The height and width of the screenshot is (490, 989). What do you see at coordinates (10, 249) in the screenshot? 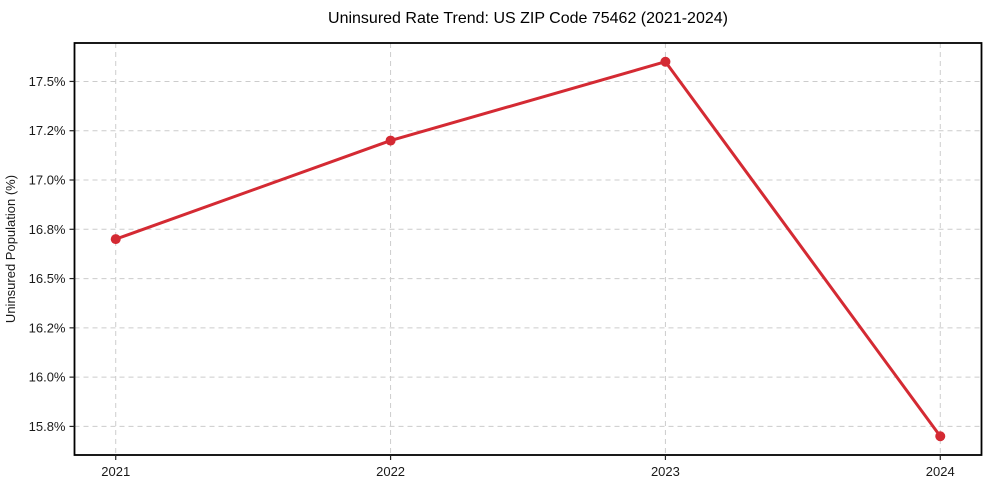
I see `y-axis-label: Uninsured Population (%)` at bounding box center [10, 249].